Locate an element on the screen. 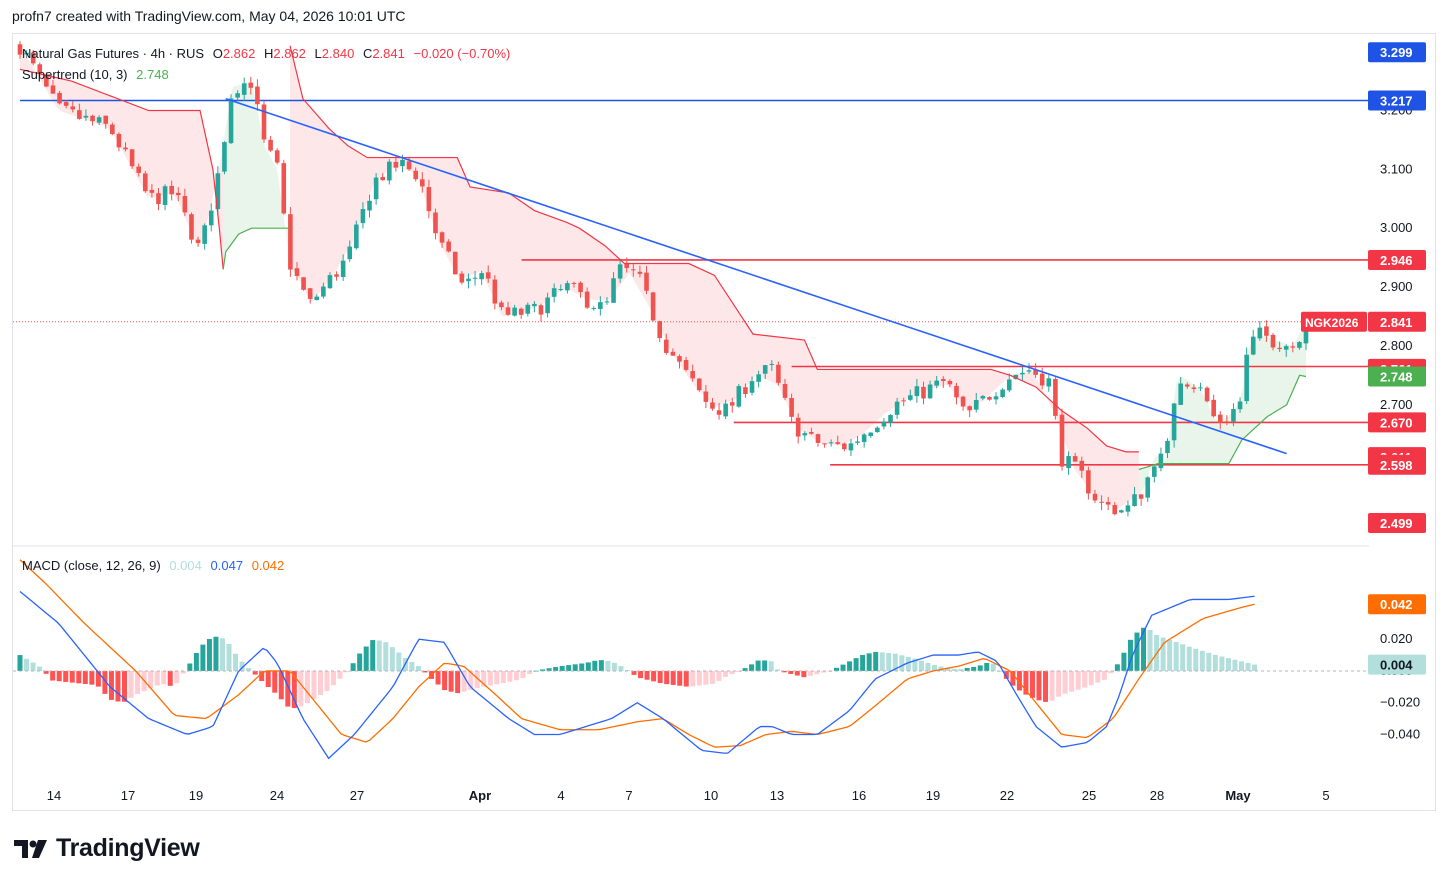 This screenshot has width=1449, height=887. supertrend-fill-up is located at coordinates (257, 175).